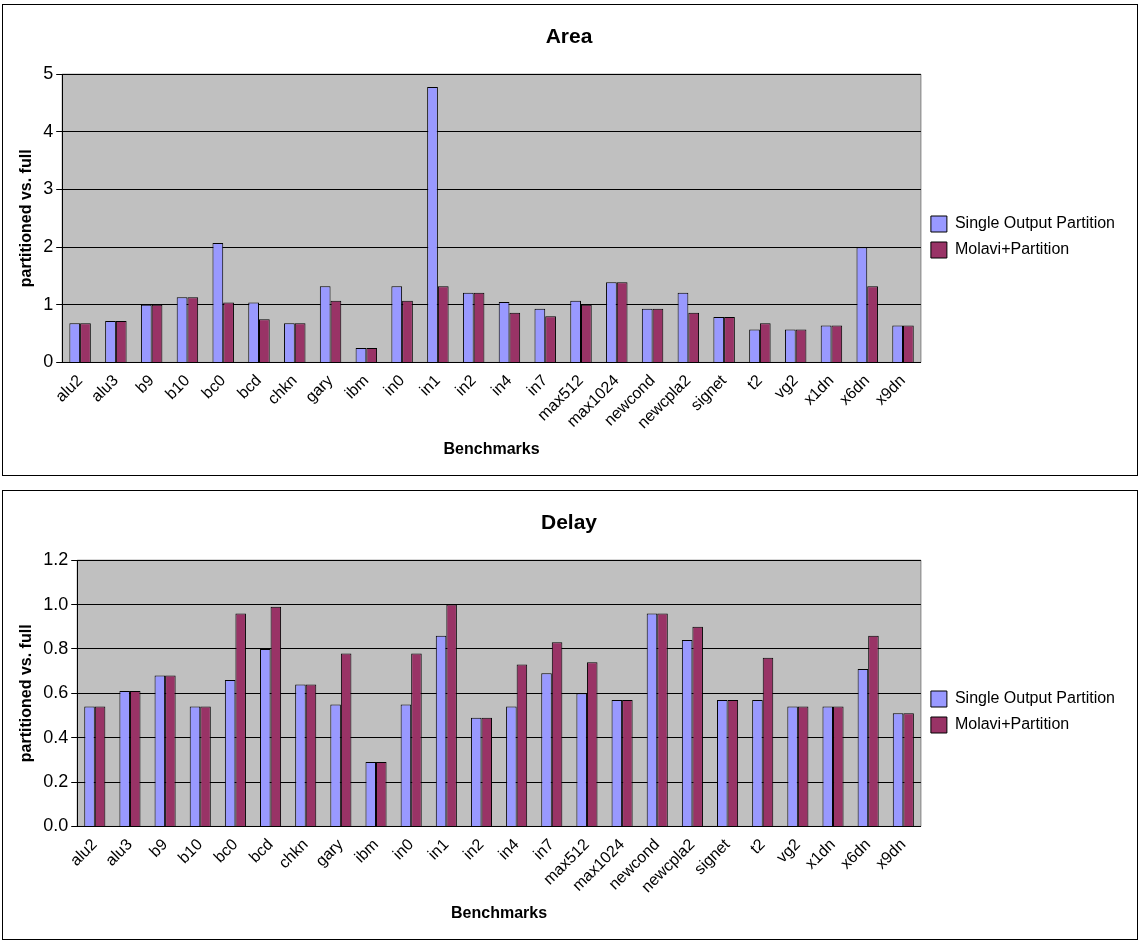 This screenshot has width=1140, height=943. What do you see at coordinates (56, 559) in the screenshot?
I see `y-tick-label: 1.2` at bounding box center [56, 559].